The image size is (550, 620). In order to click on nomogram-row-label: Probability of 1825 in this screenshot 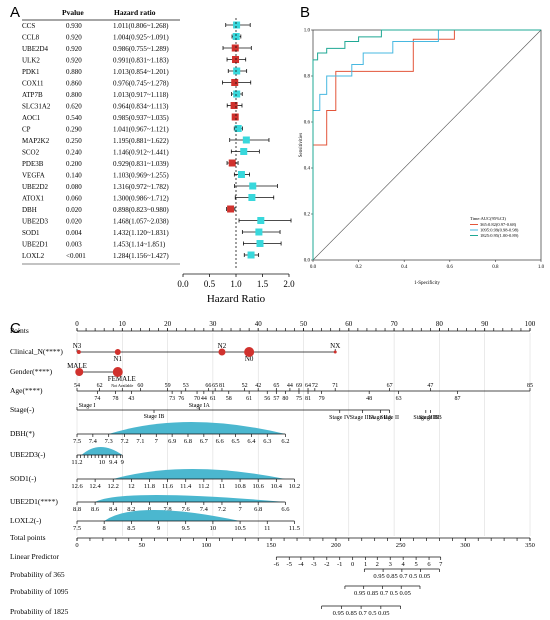, I will do `click(39, 611)`.